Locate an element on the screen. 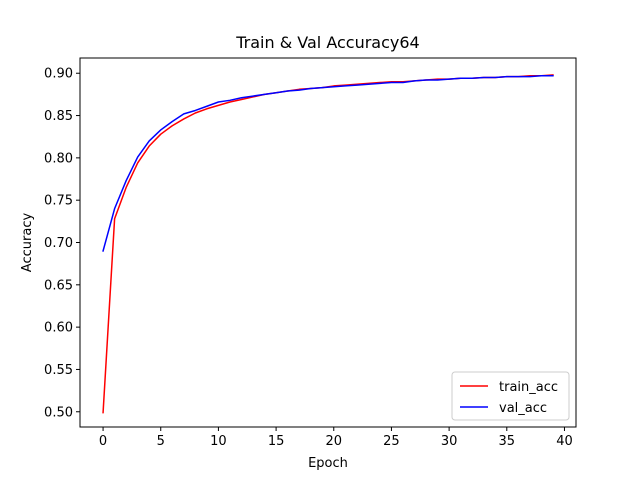 This screenshot has height=480, width=640. y-tick-label: 0.60 is located at coordinates (58, 328).